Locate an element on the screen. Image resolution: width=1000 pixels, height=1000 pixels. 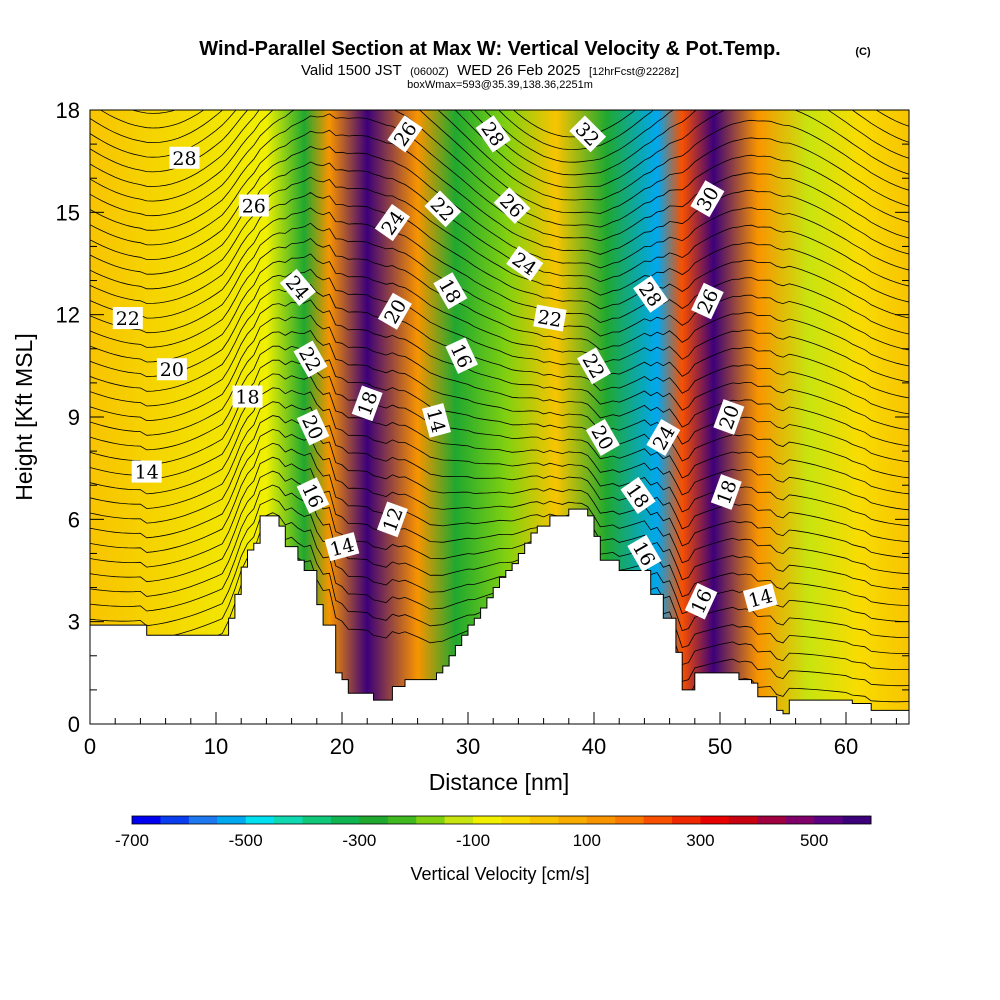
isentrope-label: 14 is located at coordinates (146, 472).